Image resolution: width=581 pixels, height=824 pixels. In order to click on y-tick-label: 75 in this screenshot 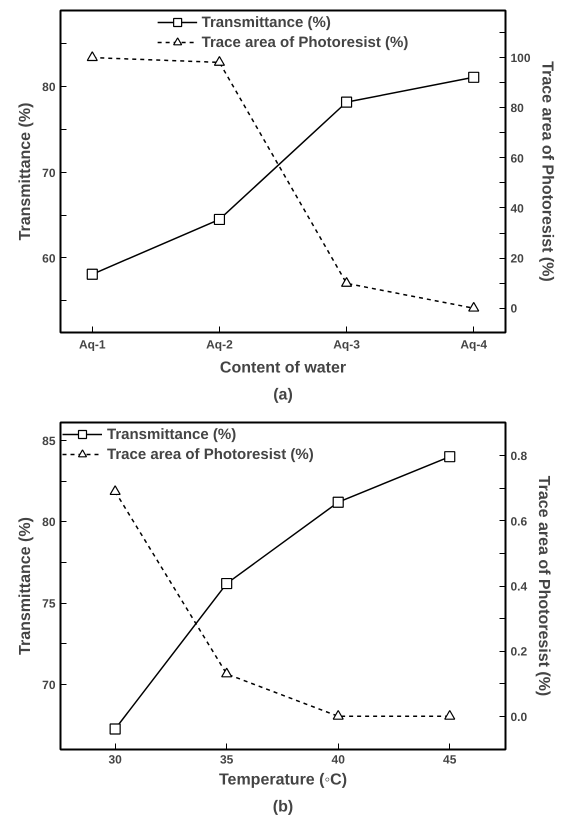, I will do `click(49, 603)`.